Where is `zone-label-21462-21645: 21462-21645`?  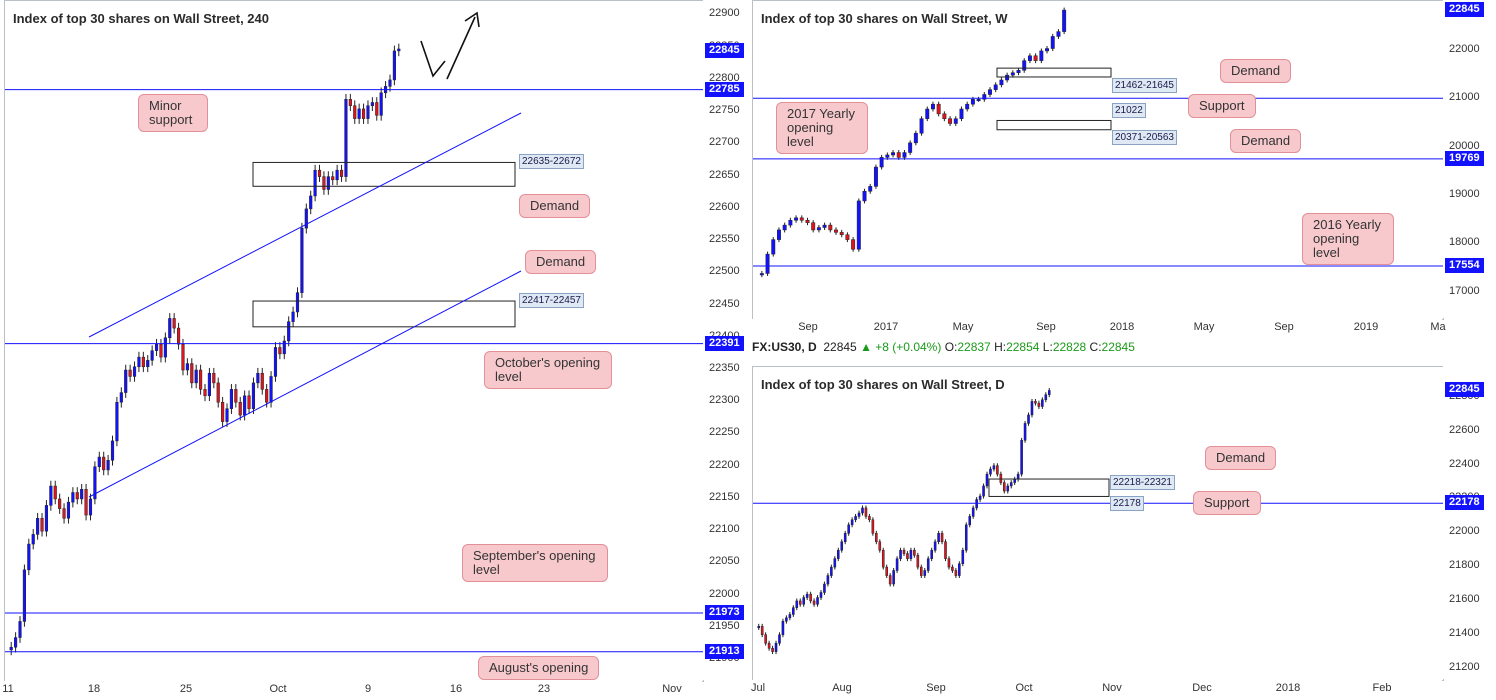 zone-label-21462-21645: 21462-21645 is located at coordinates (1144, 85).